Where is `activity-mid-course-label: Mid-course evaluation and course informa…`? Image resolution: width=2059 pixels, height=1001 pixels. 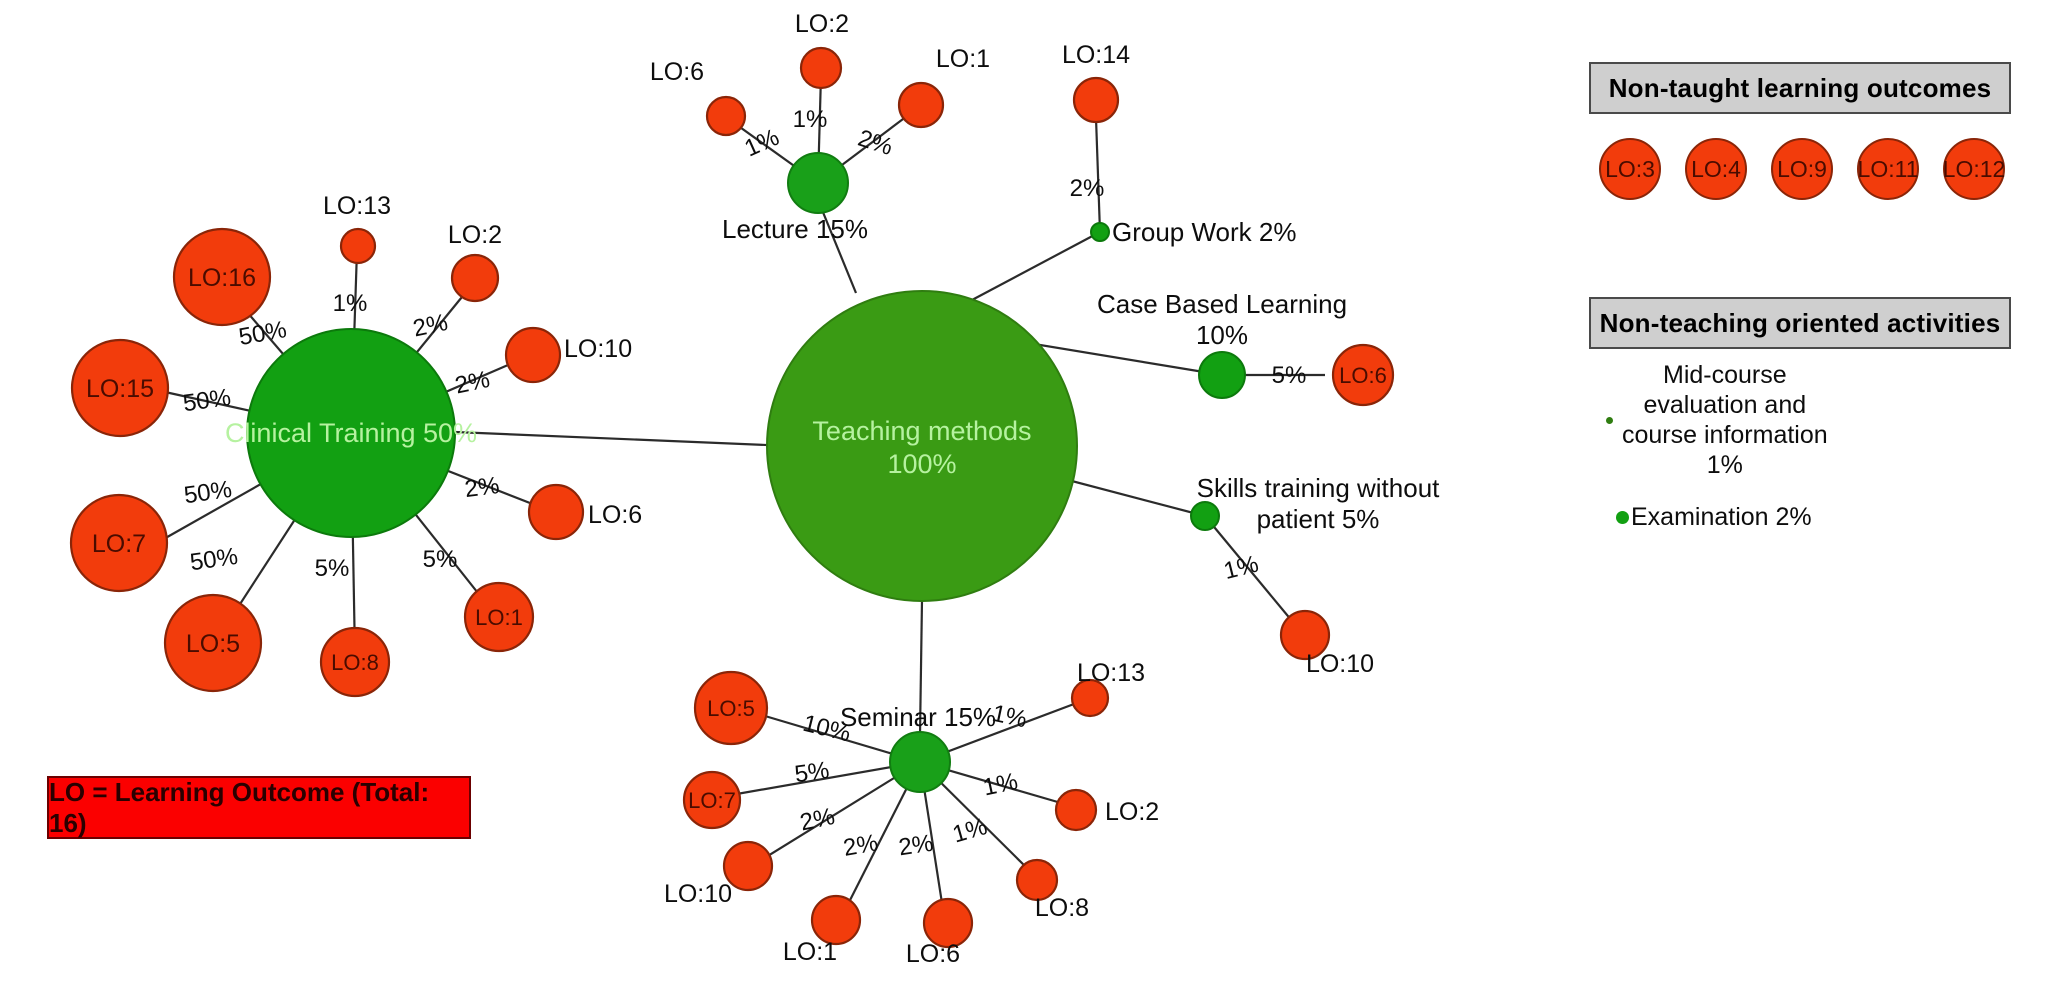 activity-mid-course-label: Mid-course evaluation and course informa… is located at coordinates (1725, 420).